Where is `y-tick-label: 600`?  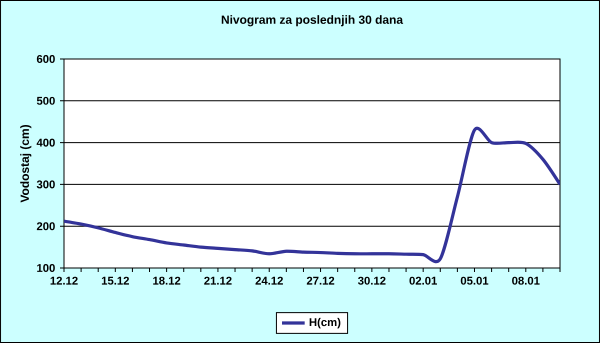 y-tick-label: 600 is located at coordinates (45, 59).